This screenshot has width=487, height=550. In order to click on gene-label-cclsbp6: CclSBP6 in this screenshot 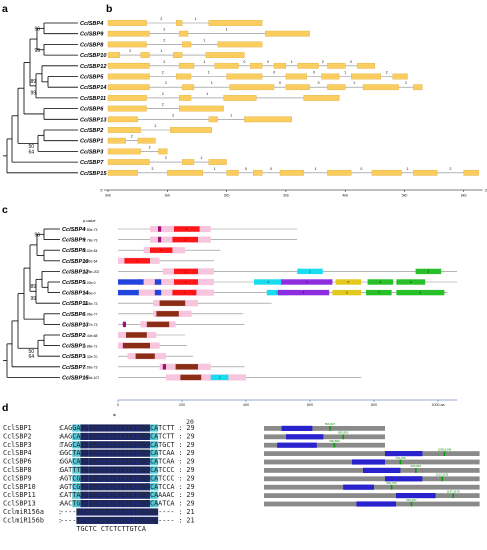, I will do `click(92, 110)`.